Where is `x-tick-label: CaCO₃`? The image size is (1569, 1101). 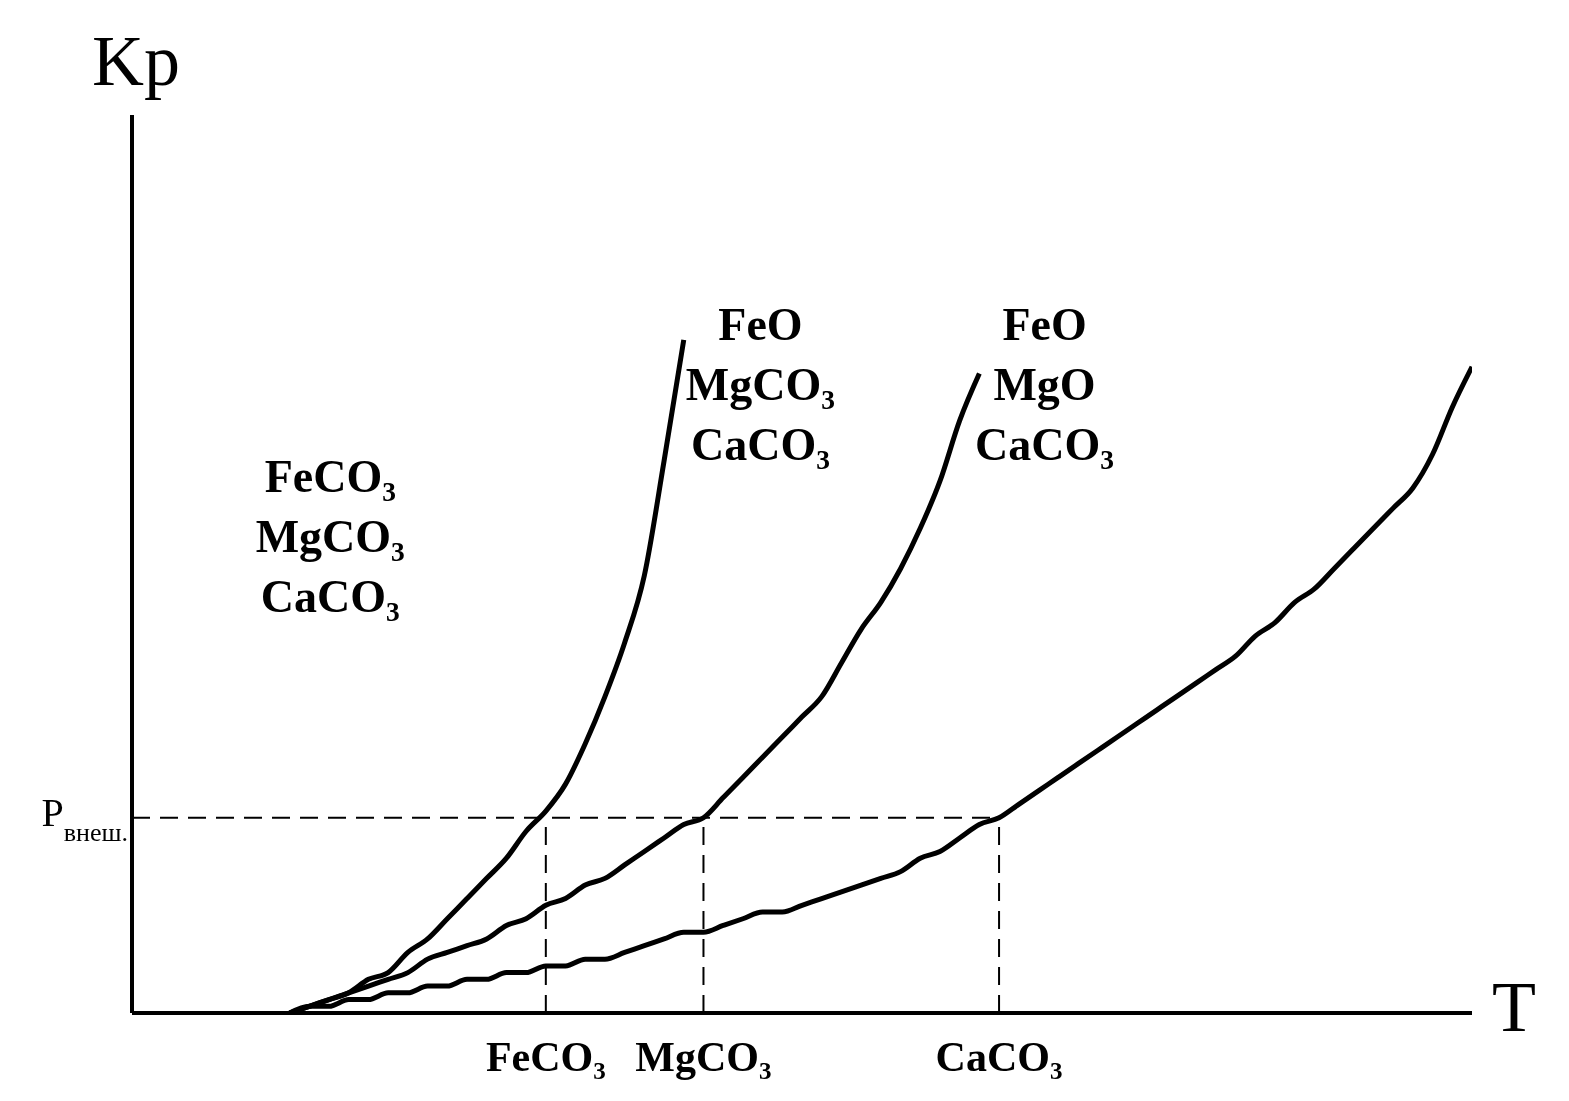
x-tick-label: CaCO₃ is located at coordinates (999, 1056).